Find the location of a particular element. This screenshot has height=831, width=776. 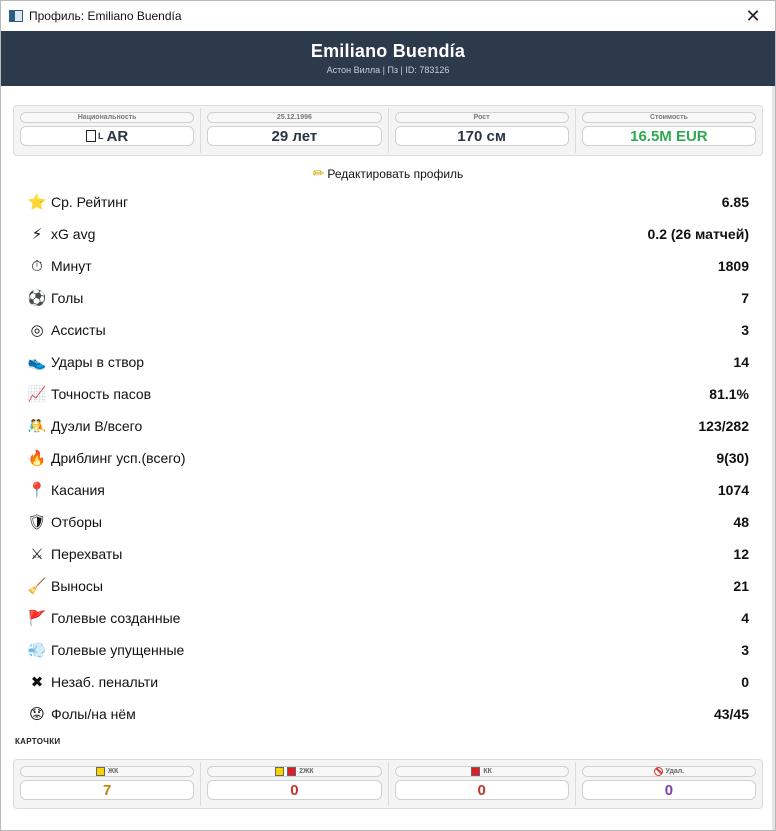

stat-left: ⭐ Ср. Рейтинг is located at coordinates (77, 202).